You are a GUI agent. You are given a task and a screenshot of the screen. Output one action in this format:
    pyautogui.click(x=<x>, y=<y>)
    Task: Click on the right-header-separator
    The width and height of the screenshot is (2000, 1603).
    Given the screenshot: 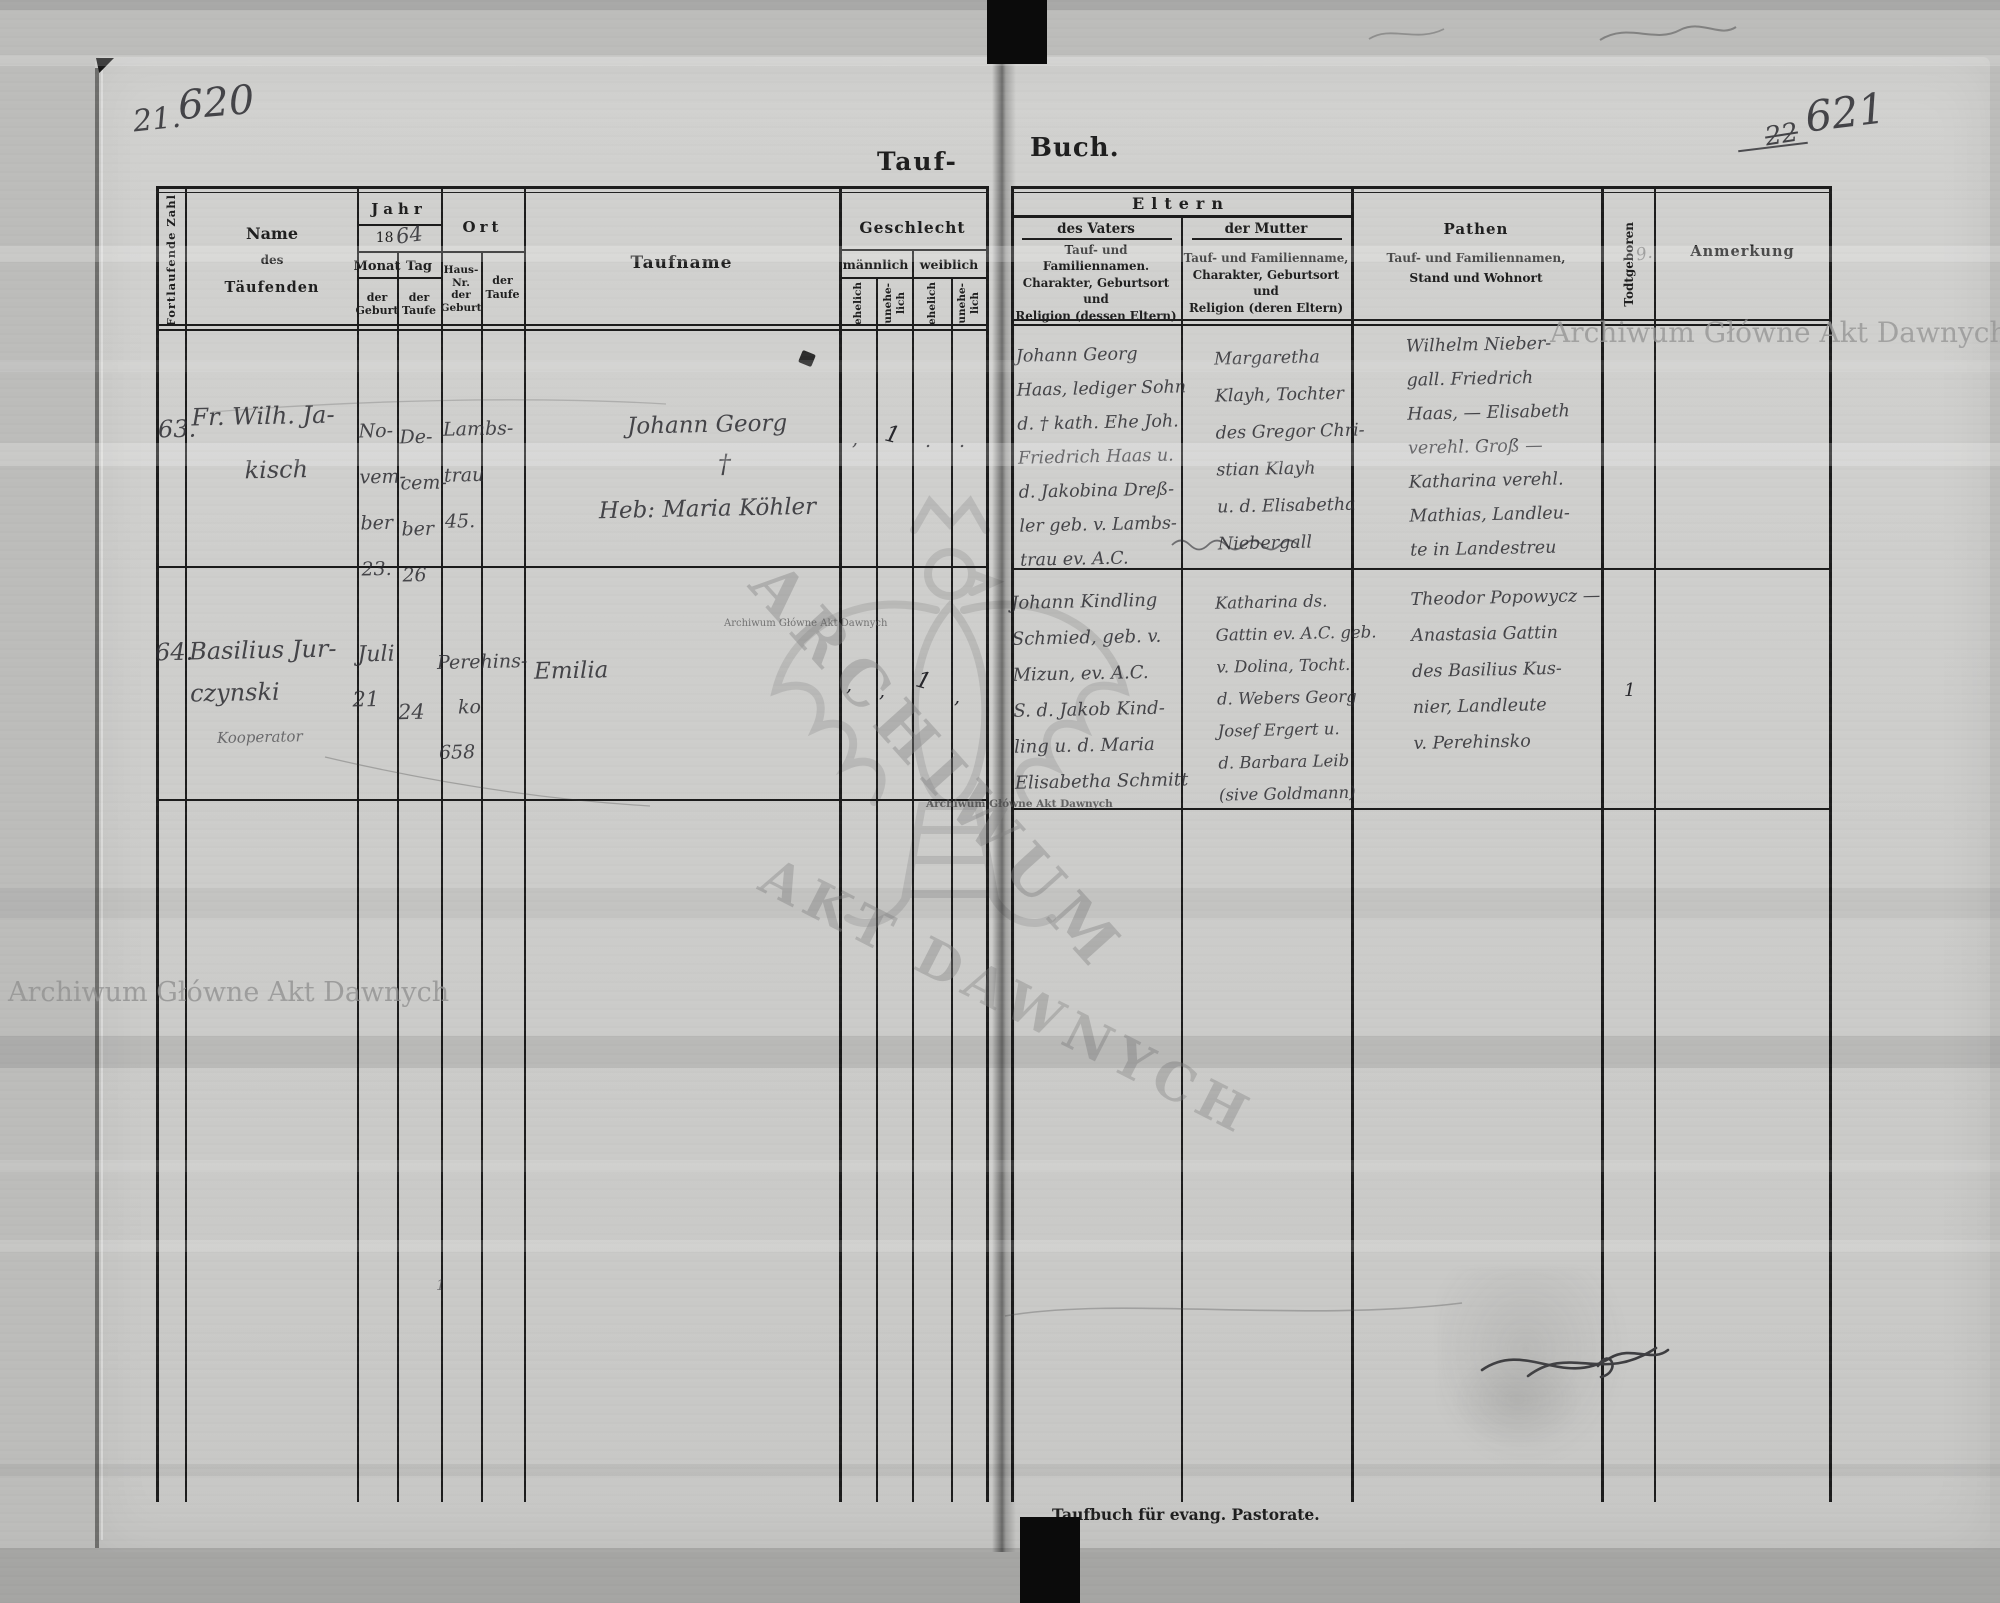 What is the action you would take?
    pyautogui.click(x=1421, y=320)
    